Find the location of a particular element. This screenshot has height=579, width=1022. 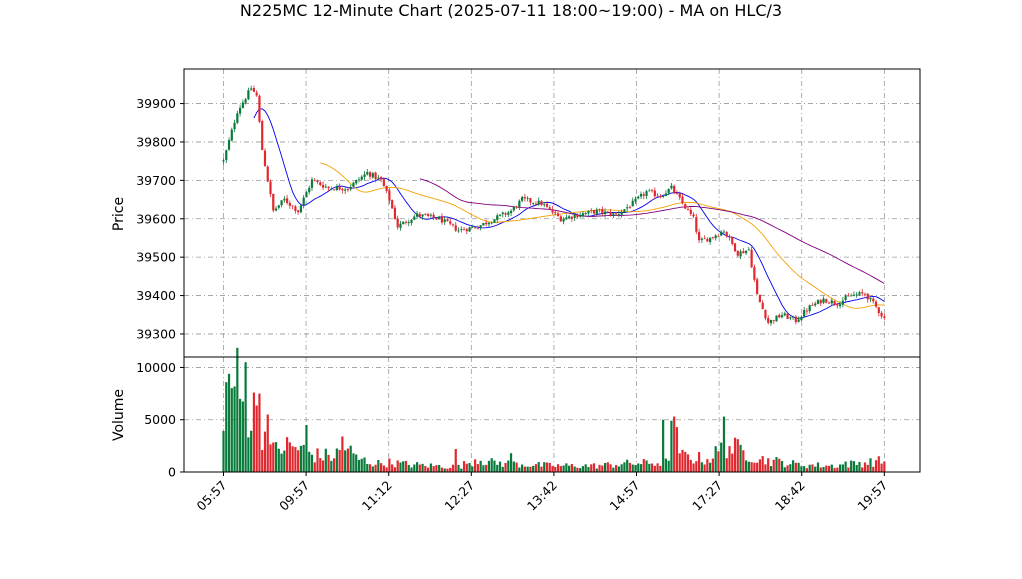

price-y-axis: 39300 39400 39500 39600 39700 39800 39900 is located at coordinates (160, 218).